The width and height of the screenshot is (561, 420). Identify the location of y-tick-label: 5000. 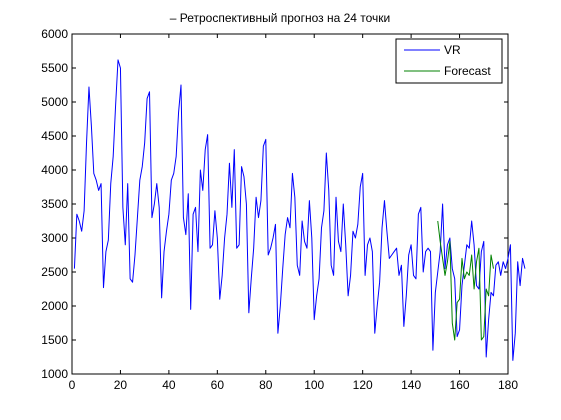
(54, 102).